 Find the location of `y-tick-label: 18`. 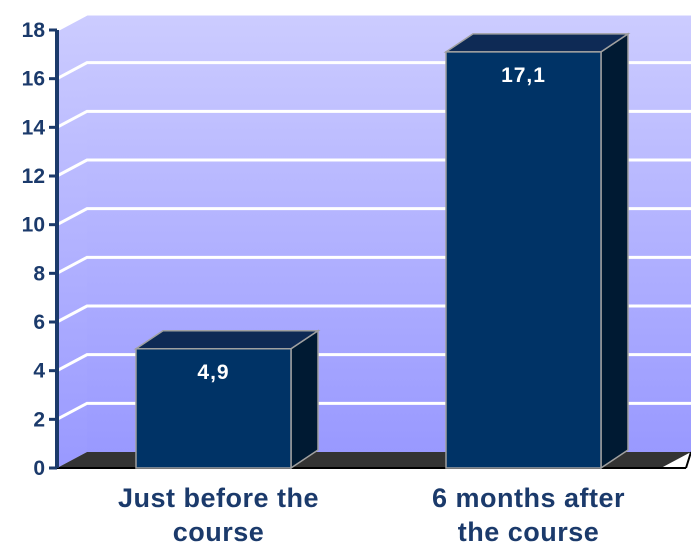

y-tick-label: 18 is located at coordinates (34, 30).